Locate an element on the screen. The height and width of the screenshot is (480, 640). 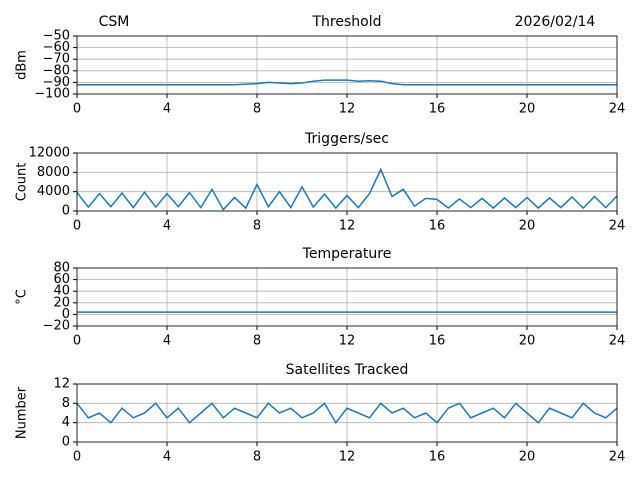
right-title: 2026/02/14 is located at coordinates (555, 22).